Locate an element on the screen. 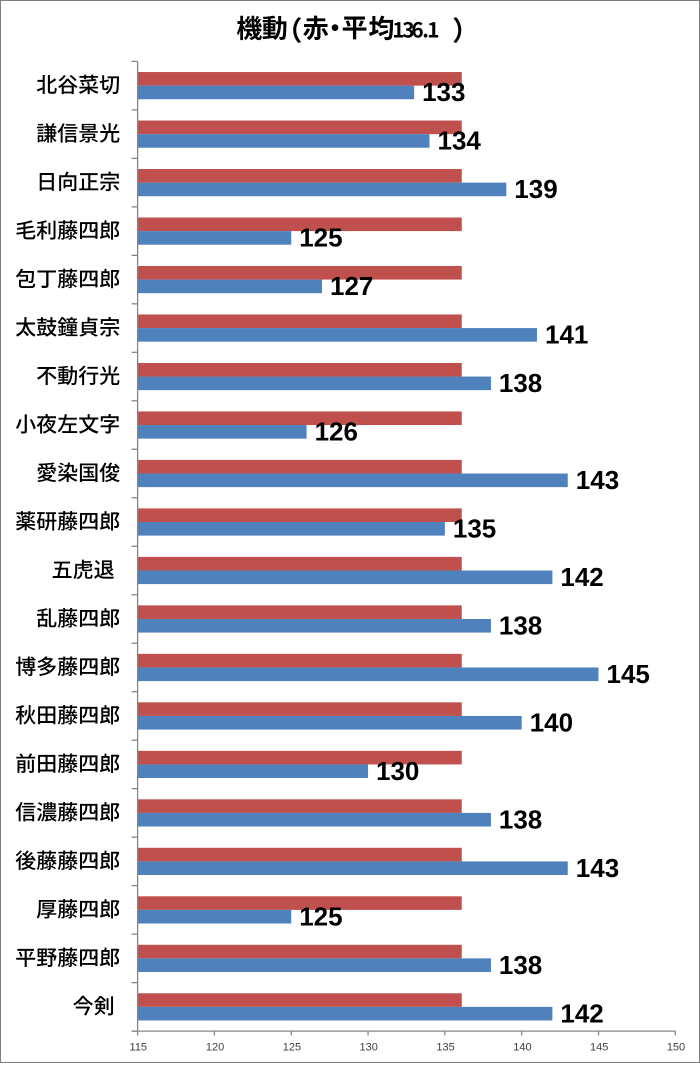 The height and width of the screenshot is (1065, 700). svg-text: 126 is located at coordinates (336, 432).